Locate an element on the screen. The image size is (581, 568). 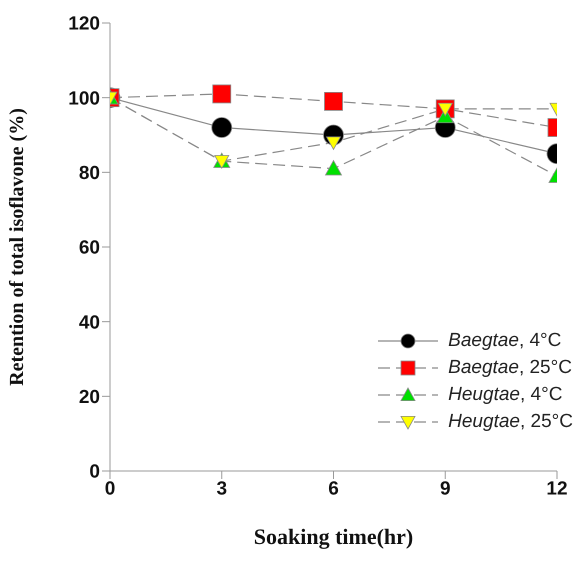
legend-label: Baegtae, 25°C is located at coordinates (510, 367).